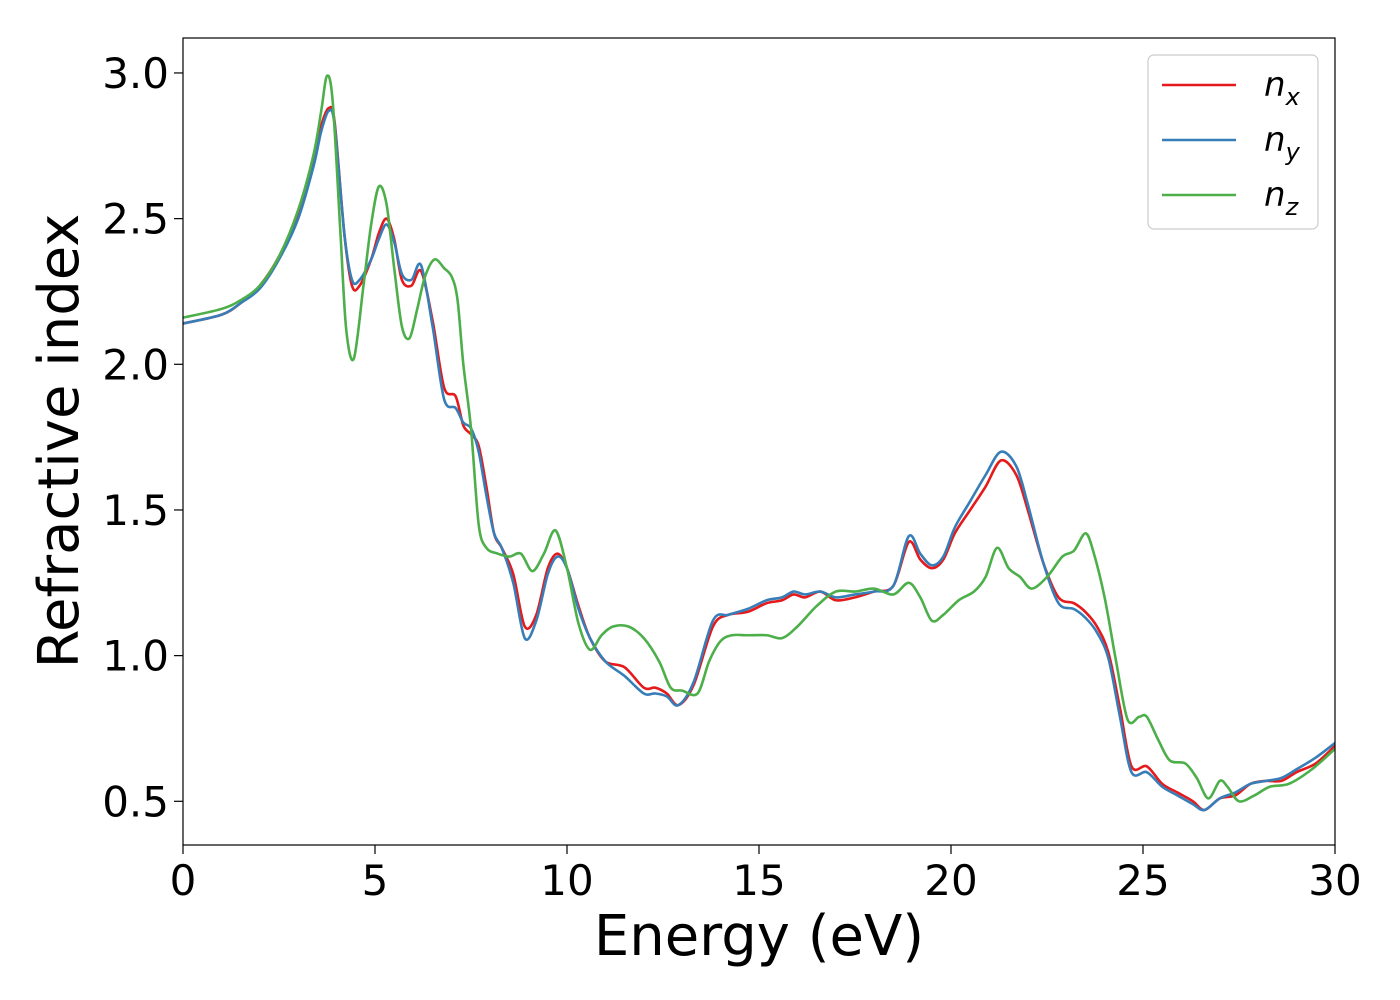 This screenshot has height=1000, width=1400. Describe the element at coordinates (135, 73) in the screenshot. I see `y-tick-label: 3.0` at that location.